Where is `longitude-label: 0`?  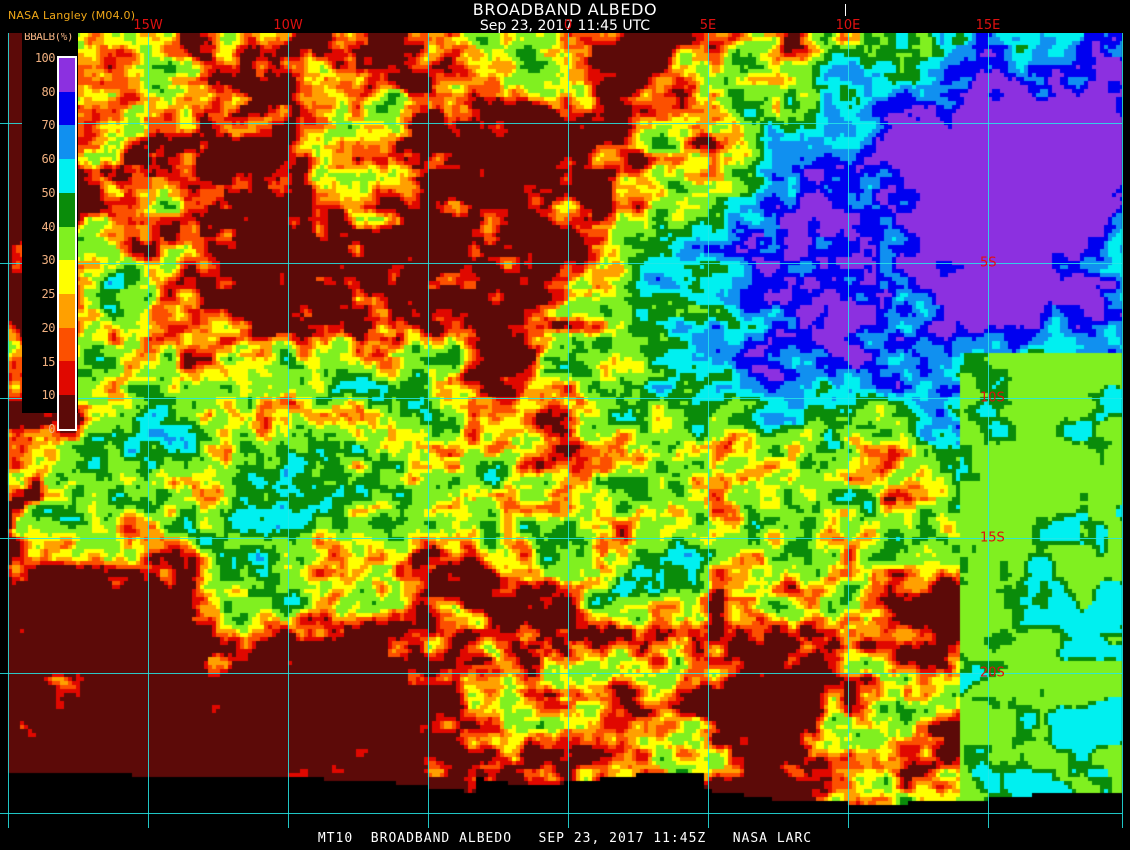 longitude-label: 0 is located at coordinates (568, 25).